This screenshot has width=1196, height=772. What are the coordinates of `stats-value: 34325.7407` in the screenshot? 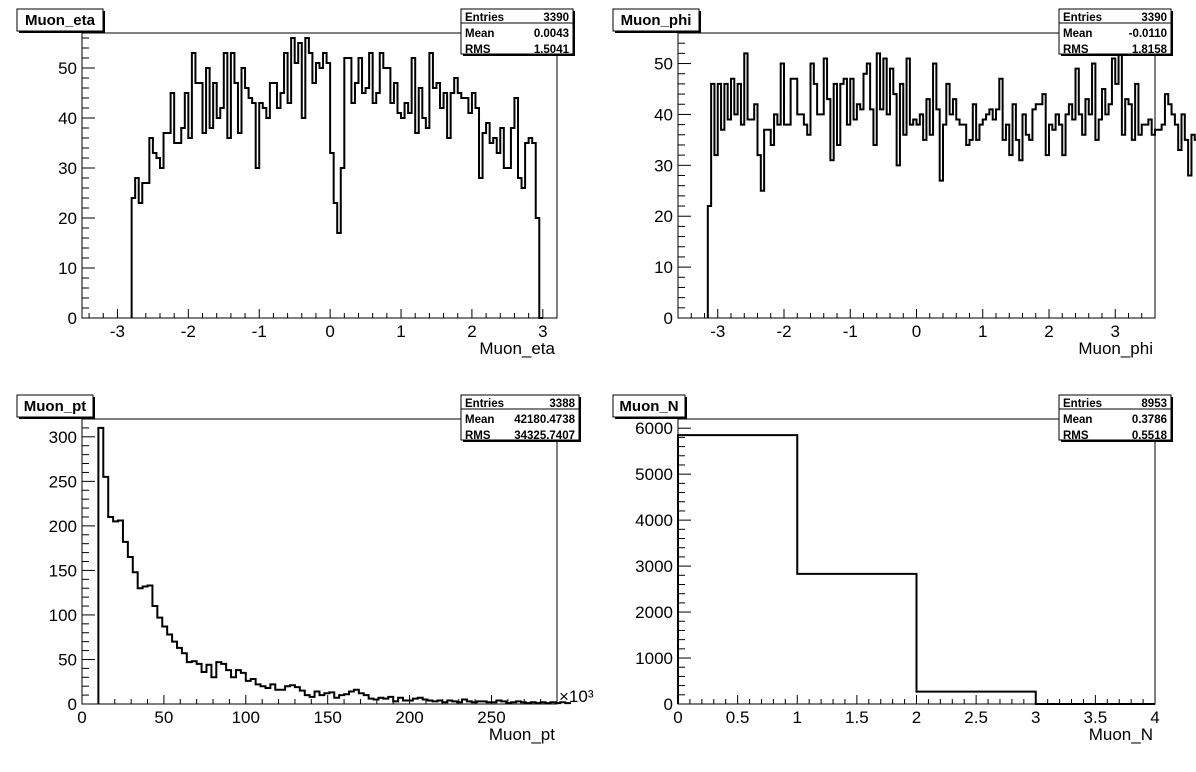 It's located at (544, 436).